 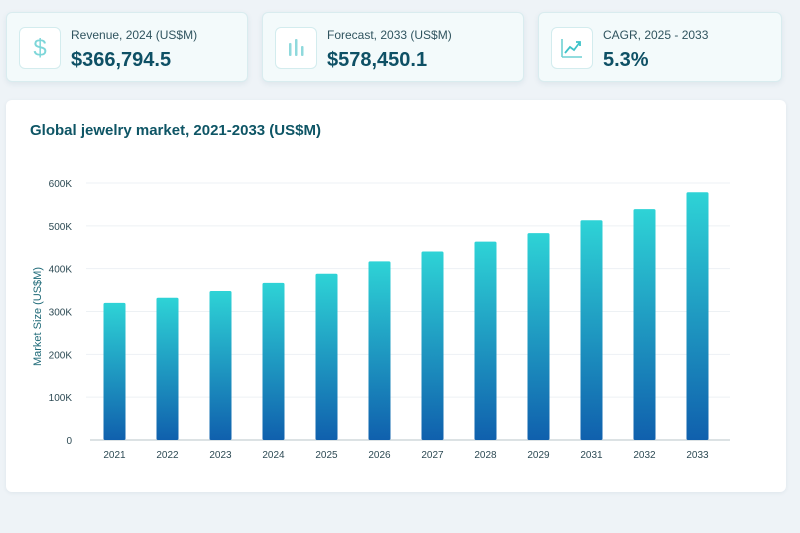 I want to click on kpi-value: $578,450.1, so click(x=377, y=60).